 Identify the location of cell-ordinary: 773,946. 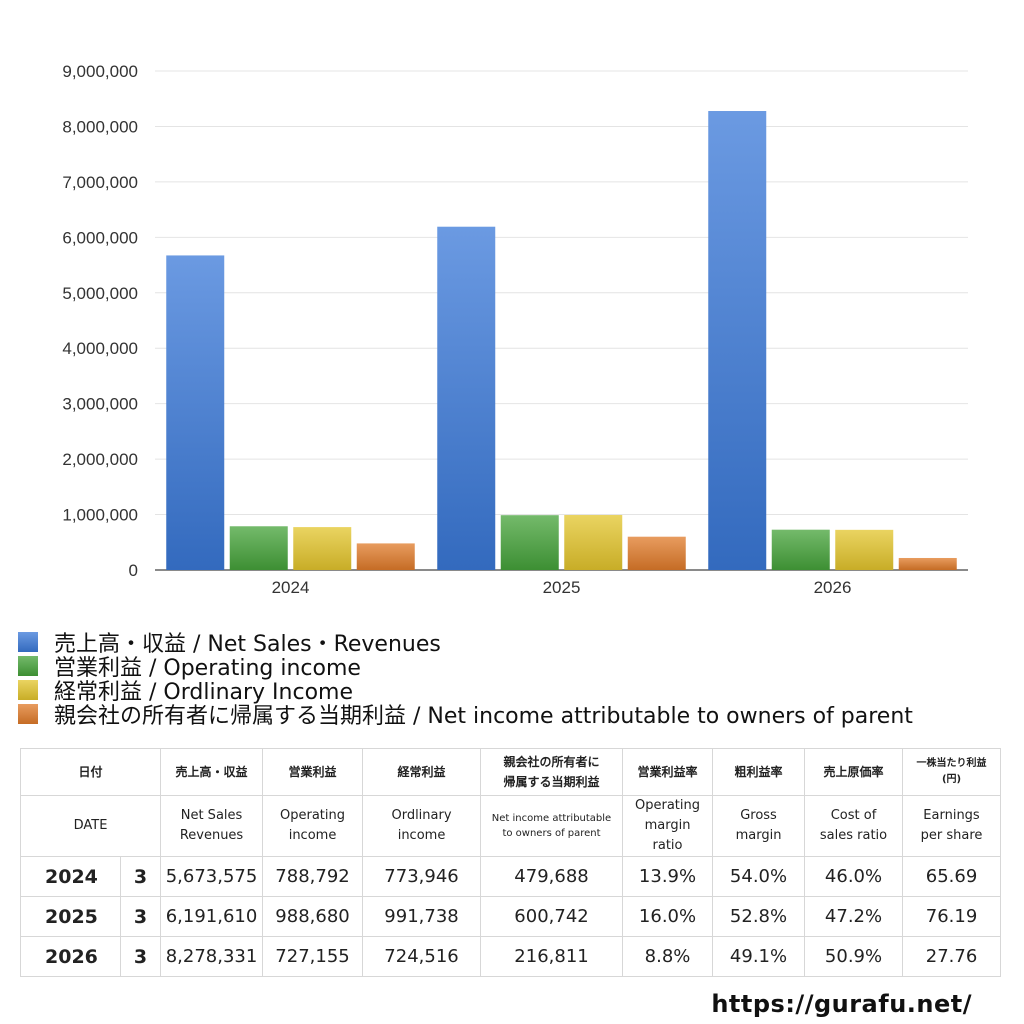
(422, 876).